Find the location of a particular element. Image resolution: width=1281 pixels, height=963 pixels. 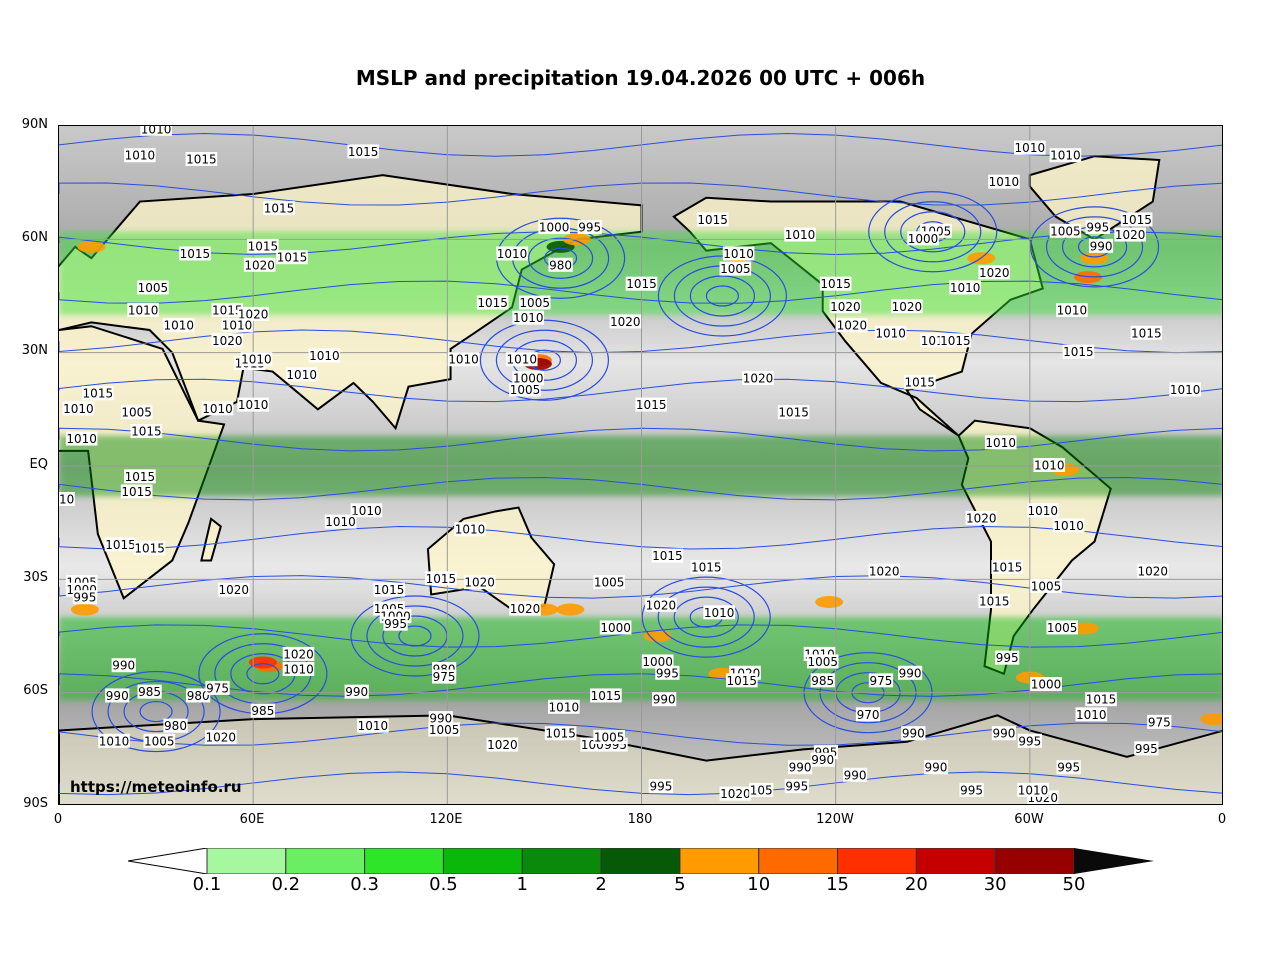

isobar-label: 1000 is located at coordinates (554, 228).